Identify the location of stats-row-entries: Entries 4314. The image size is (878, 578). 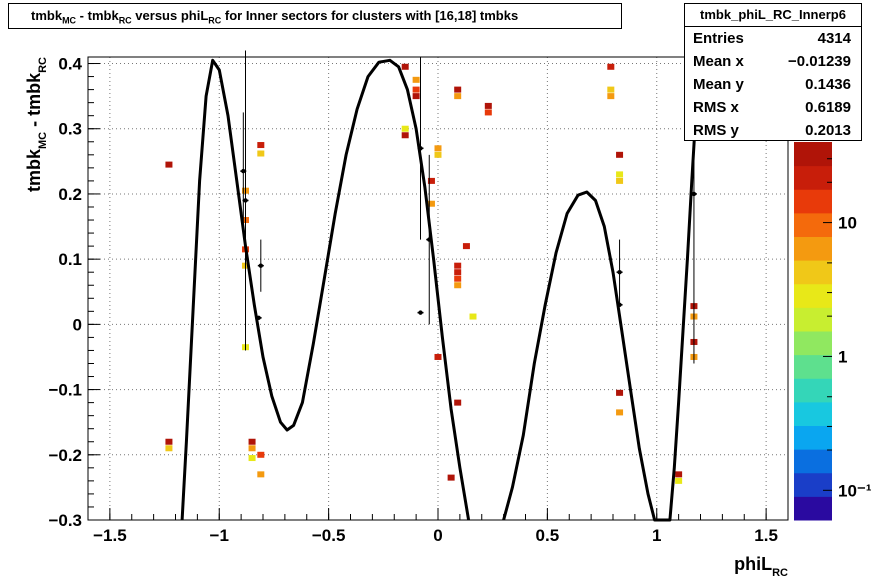
(772, 38).